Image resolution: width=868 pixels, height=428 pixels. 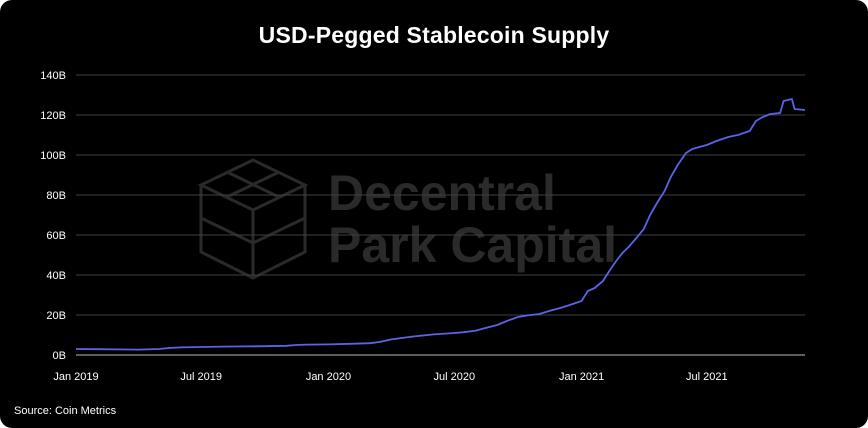 What do you see at coordinates (442, 193) in the screenshot?
I see `watermark-line1: Decentral` at bounding box center [442, 193].